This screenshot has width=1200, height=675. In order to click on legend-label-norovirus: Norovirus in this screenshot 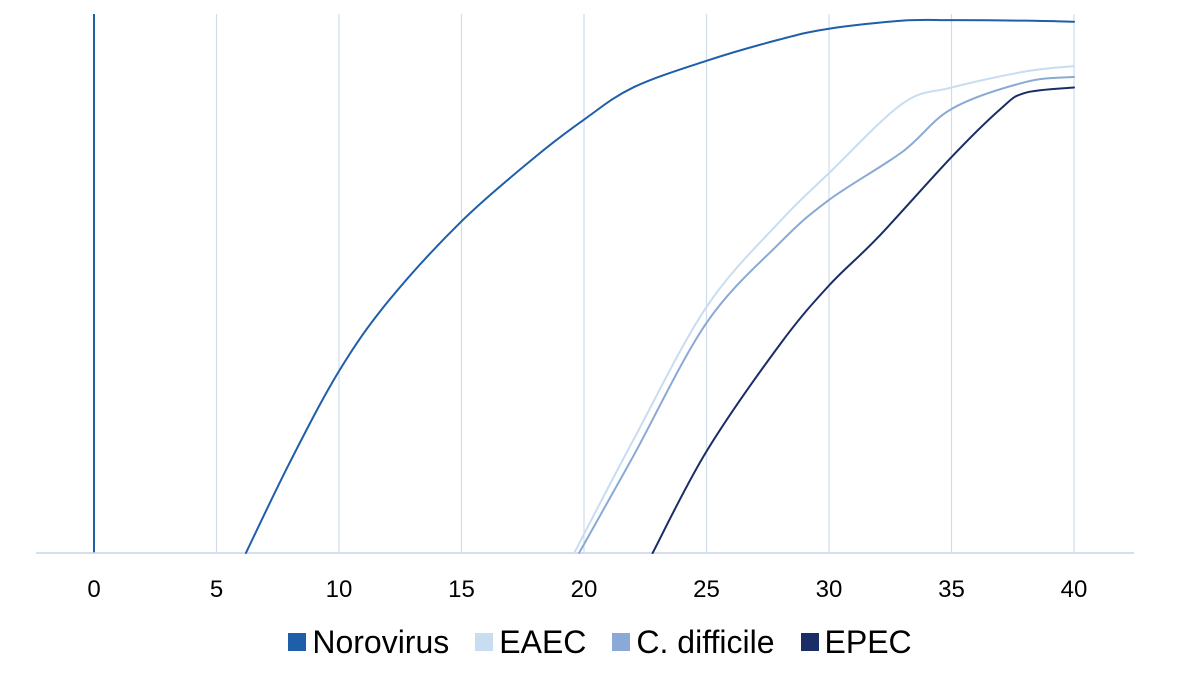, I will do `click(381, 641)`.